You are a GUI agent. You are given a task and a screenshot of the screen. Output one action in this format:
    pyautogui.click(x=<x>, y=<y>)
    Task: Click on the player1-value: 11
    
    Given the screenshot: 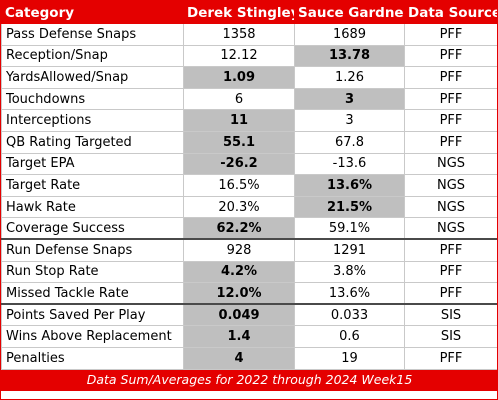 What is the action you would take?
    pyautogui.click(x=239, y=120)
    